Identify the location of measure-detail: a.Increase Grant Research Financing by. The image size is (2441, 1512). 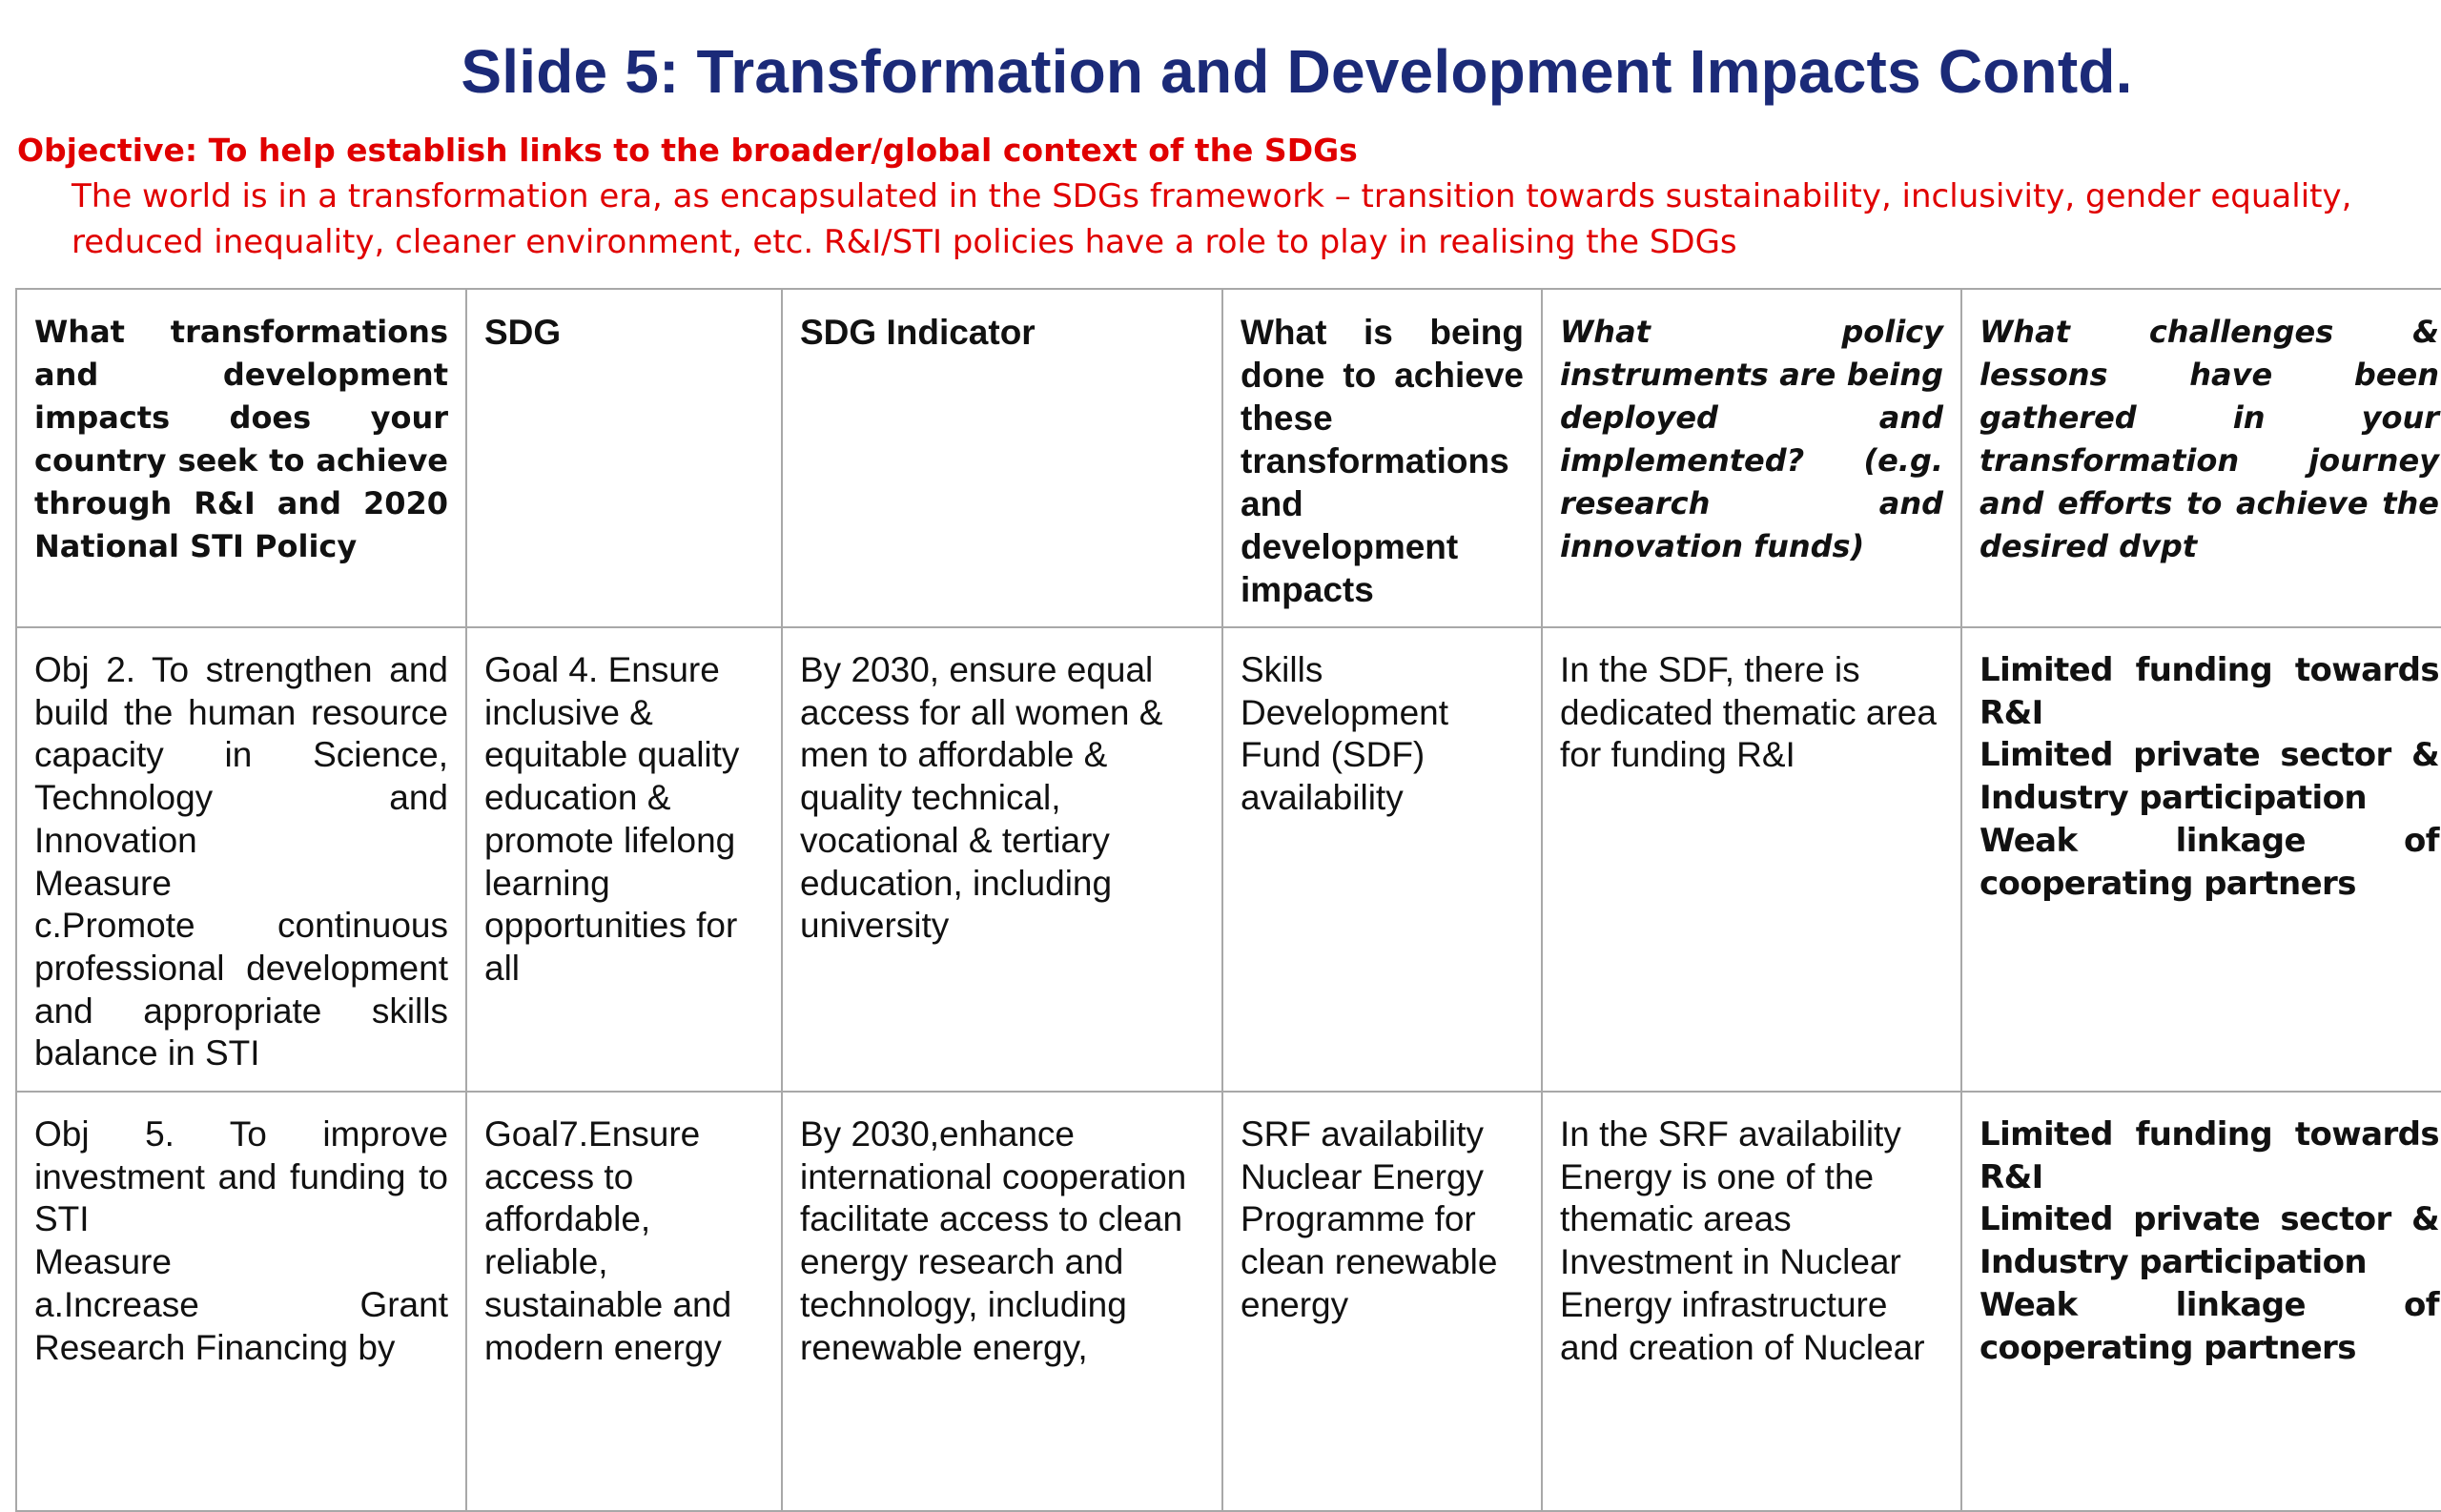
(241, 1325).